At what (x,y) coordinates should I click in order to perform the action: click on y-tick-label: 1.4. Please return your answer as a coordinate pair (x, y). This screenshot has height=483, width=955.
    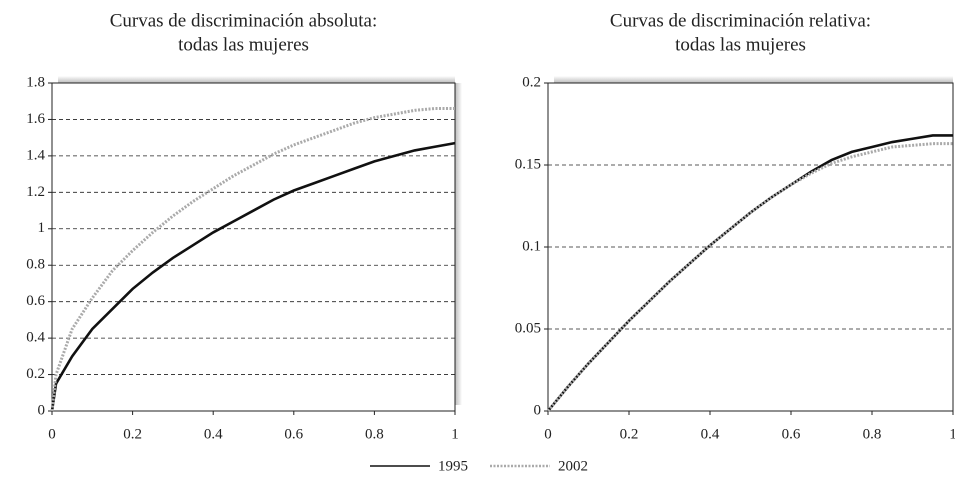
    Looking at the image, I should click on (35, 155).